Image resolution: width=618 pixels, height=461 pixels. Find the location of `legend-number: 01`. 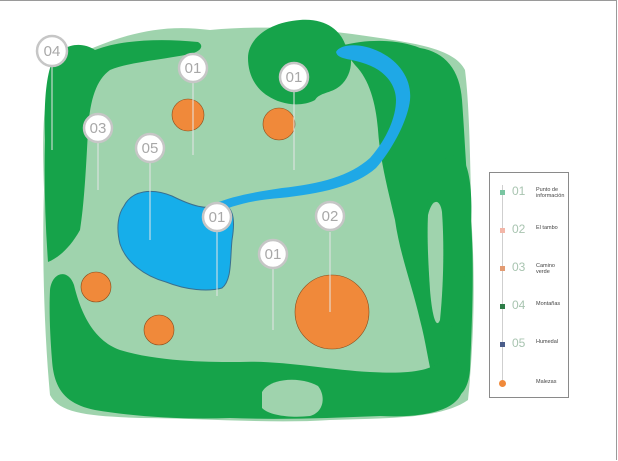

legend-number: 01 is located at coordinates (518, 191).